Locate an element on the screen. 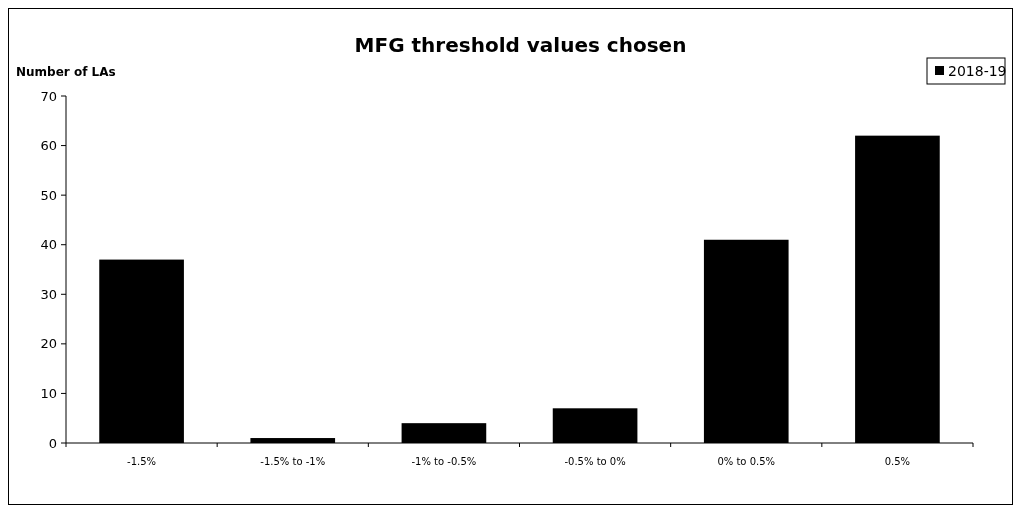 The width and height of the screenshot is (1021, 513). y-tick-label: 70 is located at coordinates (48, 96).